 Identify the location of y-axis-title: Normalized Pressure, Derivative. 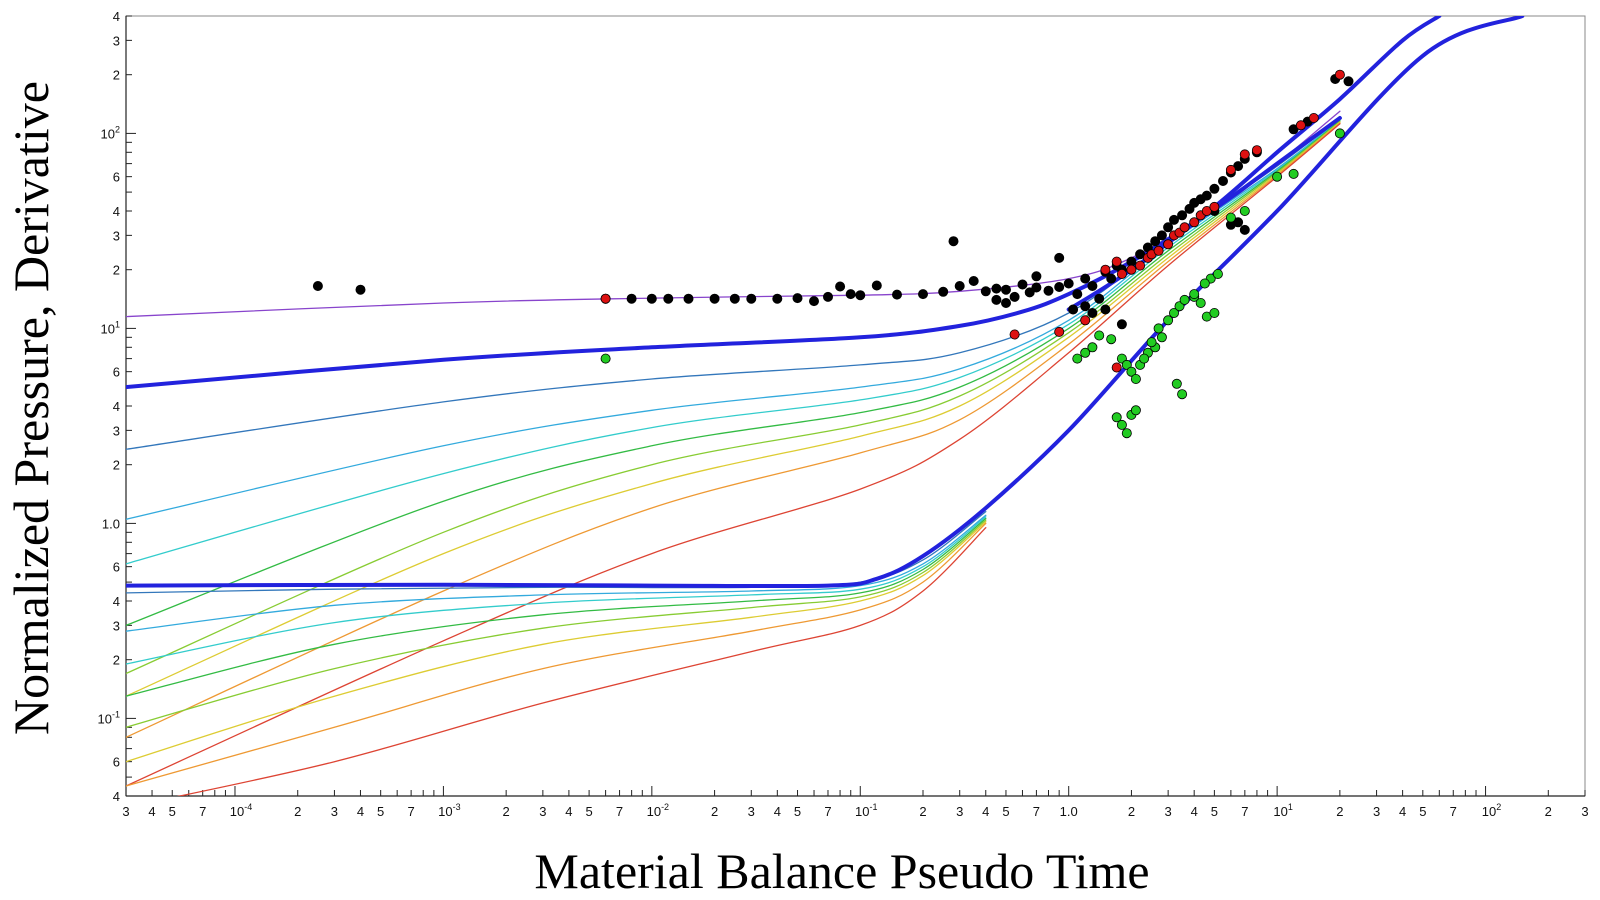
(31, 408).